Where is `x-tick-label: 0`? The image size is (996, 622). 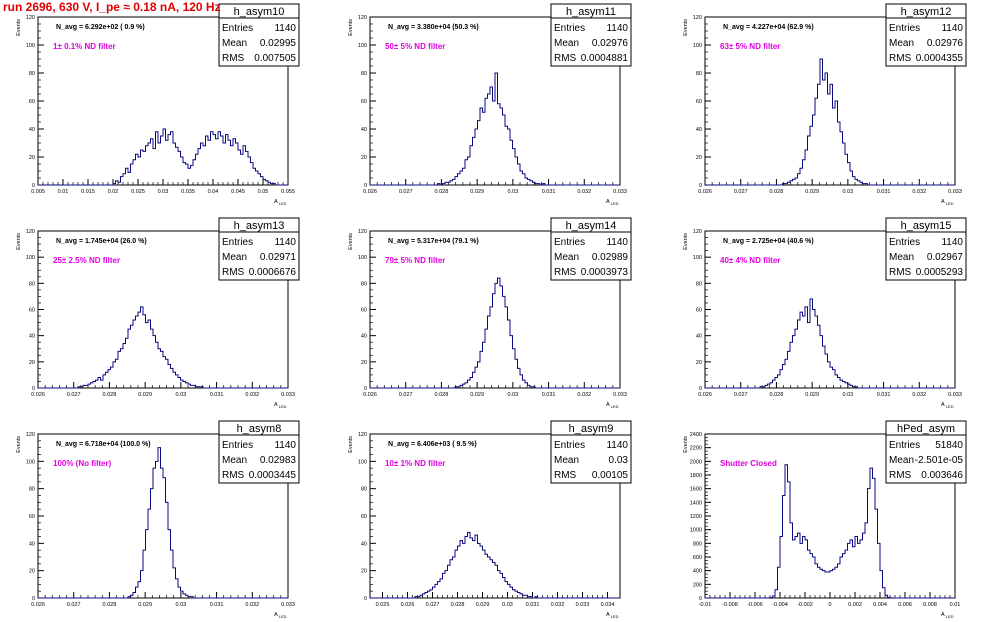 x-tick-label: 0 is located at coordinates (829, 605).